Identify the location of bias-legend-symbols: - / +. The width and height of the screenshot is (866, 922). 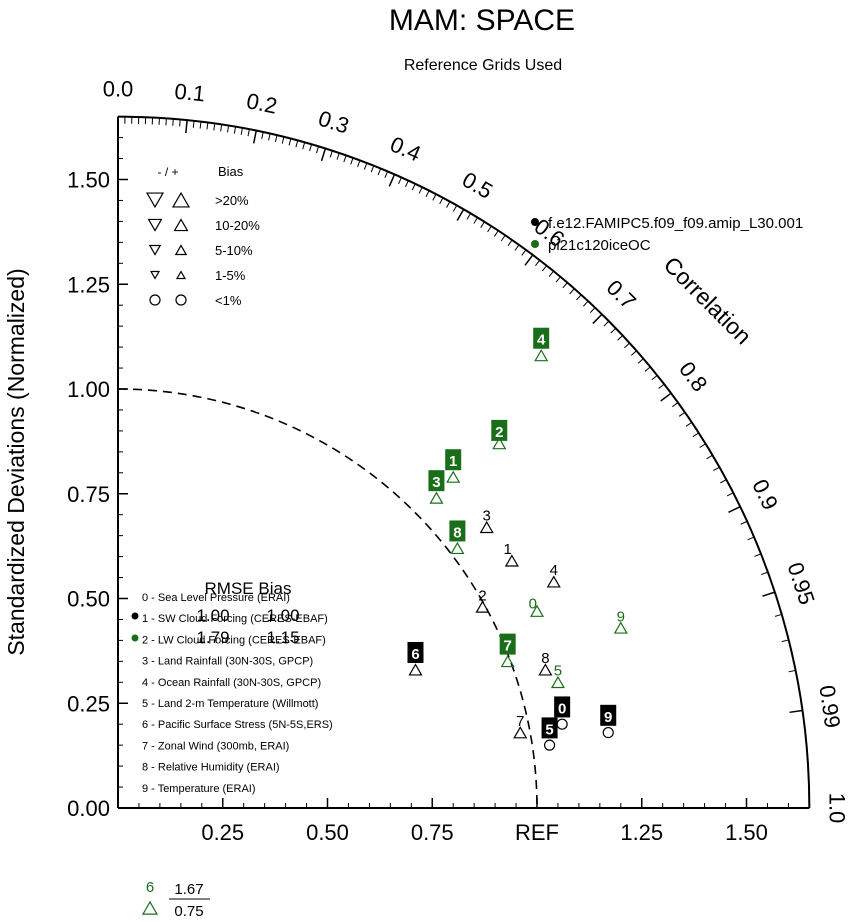
(167, 172).